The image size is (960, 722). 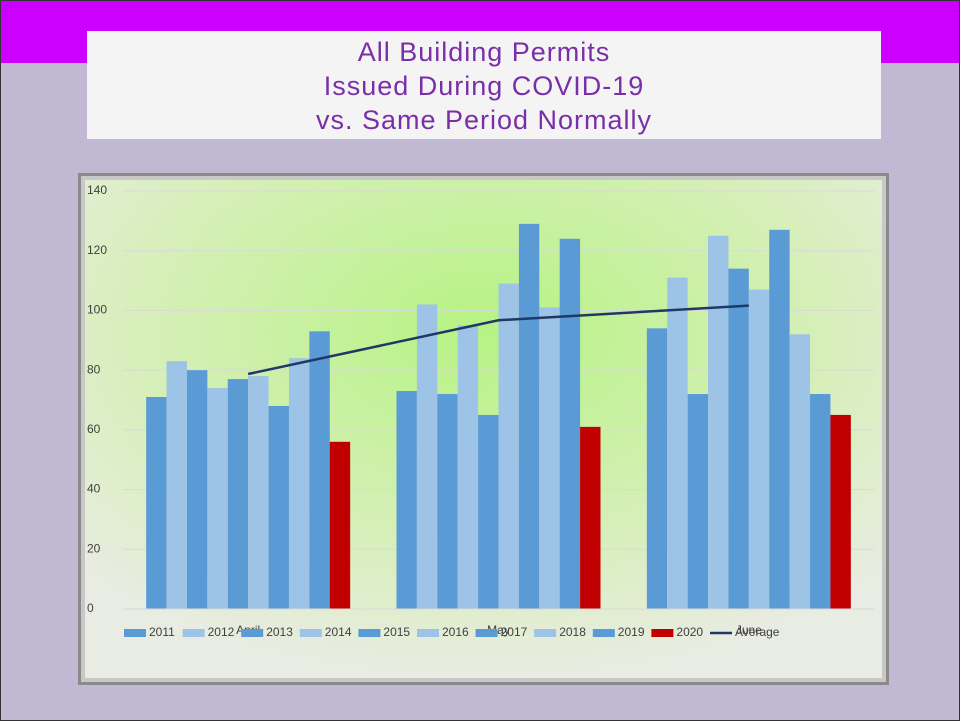 I want to click on legend-label: 2017, so click(x=514, y=632).